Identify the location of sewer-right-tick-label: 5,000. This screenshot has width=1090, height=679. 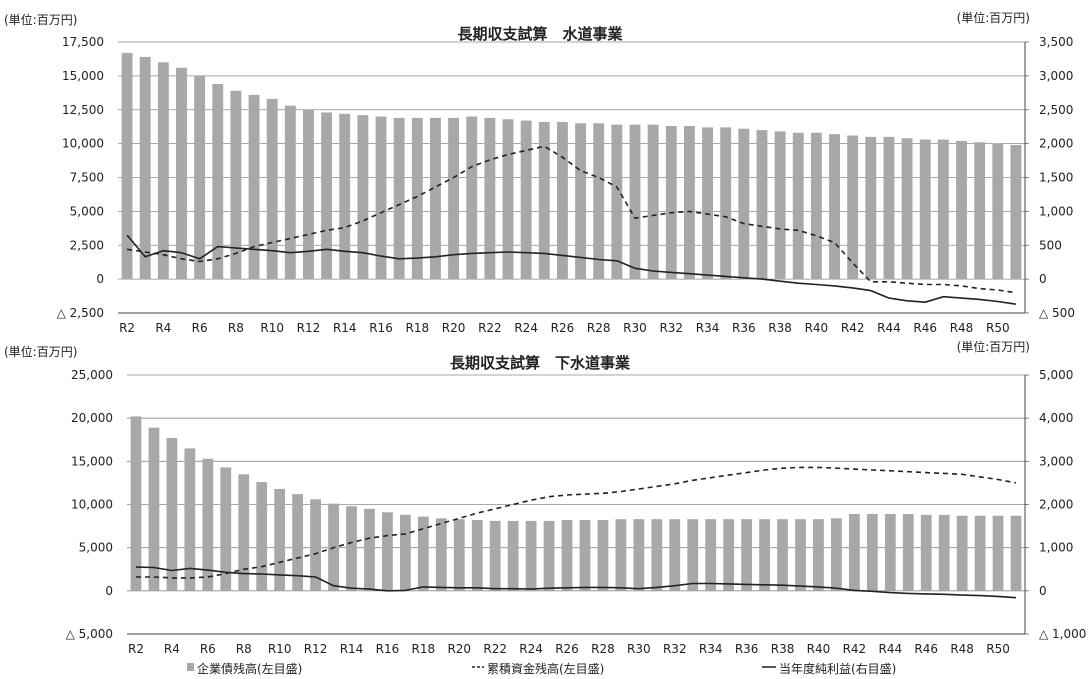
(1056, 375).